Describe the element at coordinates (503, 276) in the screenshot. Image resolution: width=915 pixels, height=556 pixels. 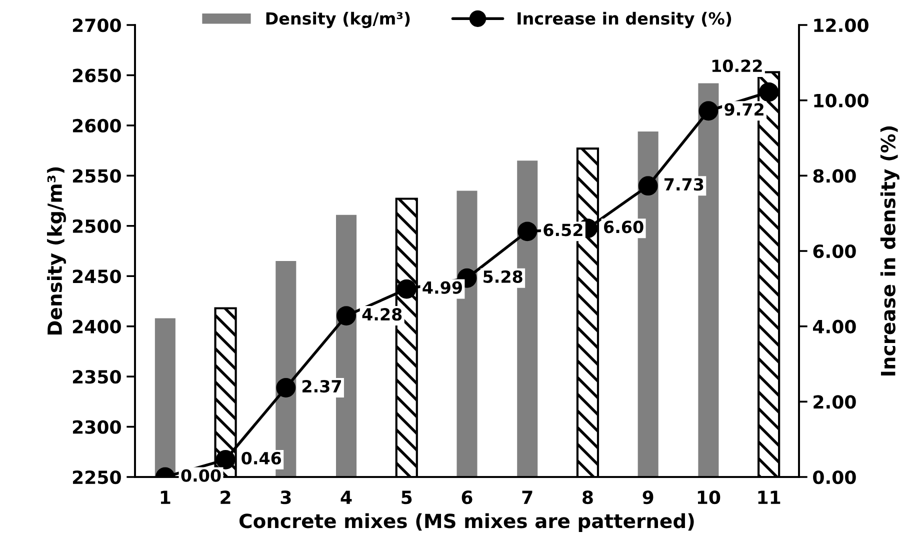
I see `data-label: 5.28` at that location.